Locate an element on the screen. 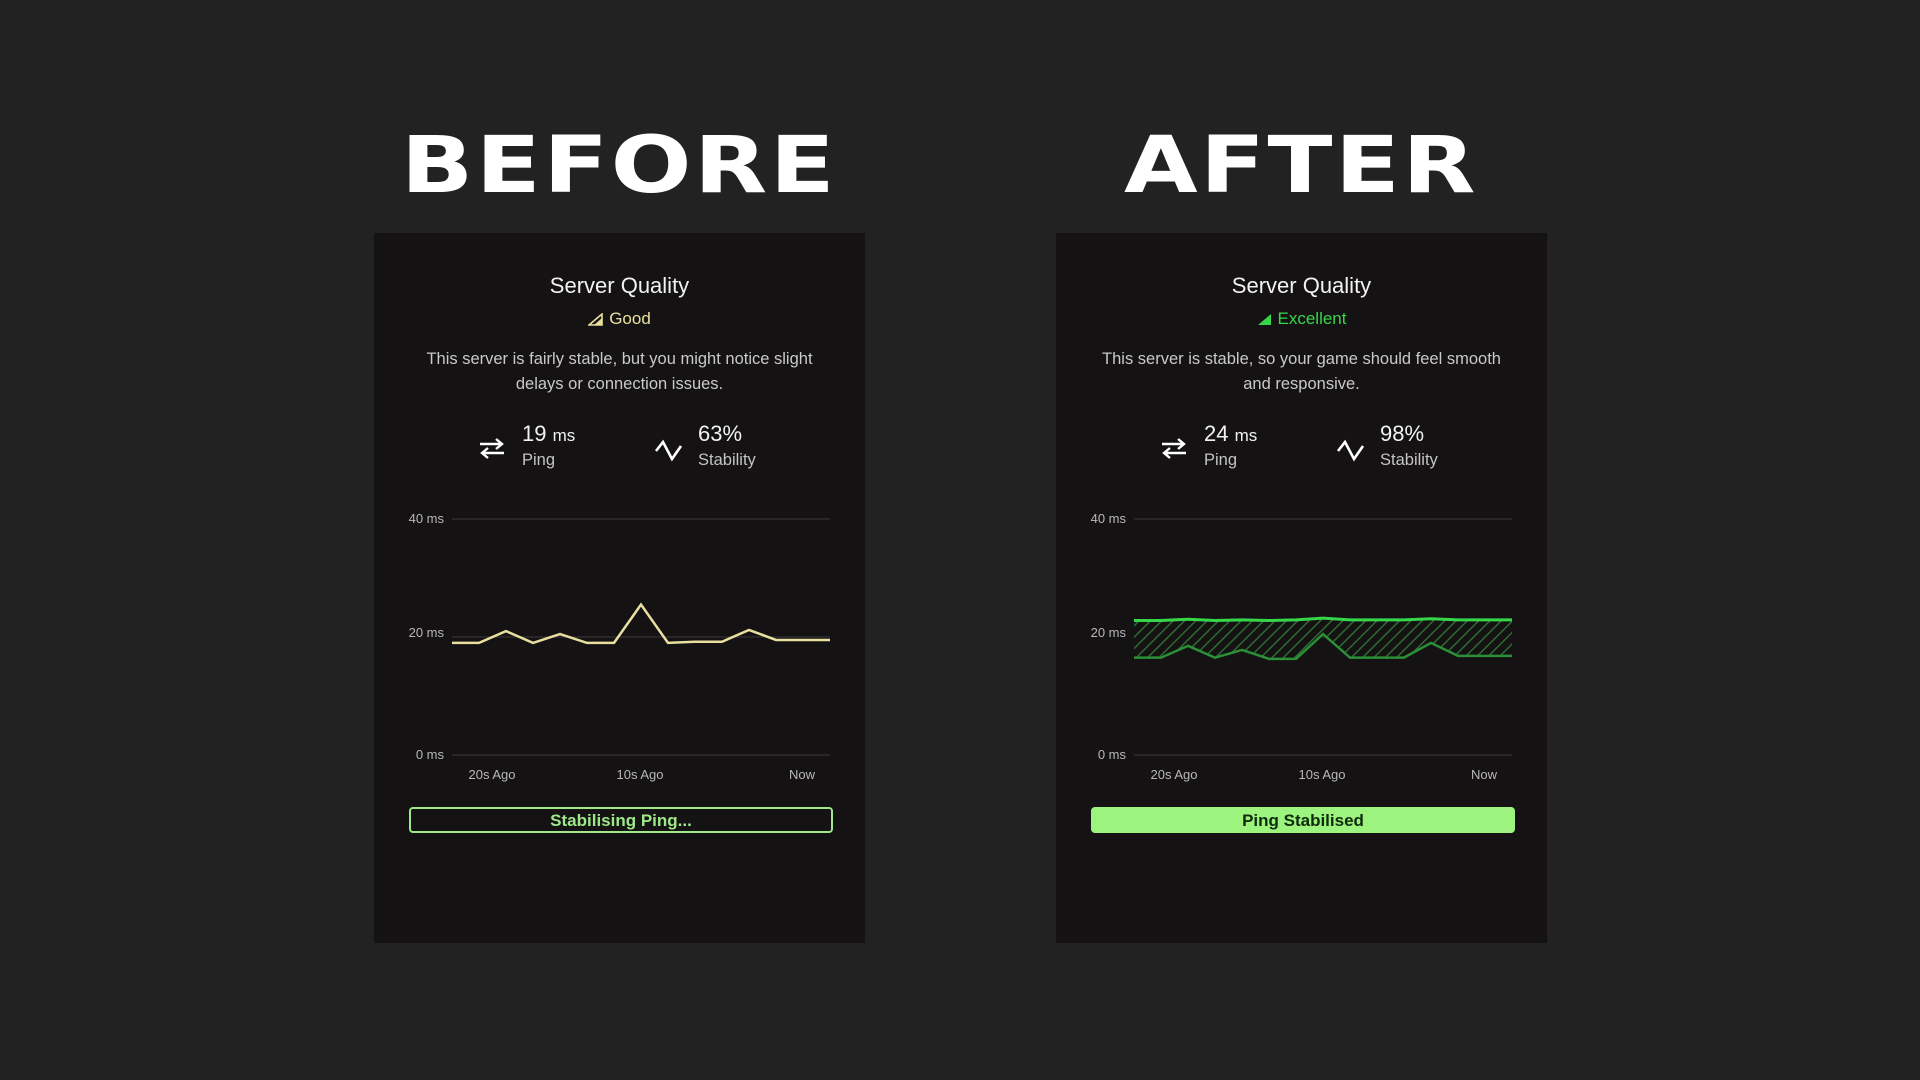 This screenshot has width=1920, height=1080. quality-rating: Excellent is located at coordinates (1301, 319).